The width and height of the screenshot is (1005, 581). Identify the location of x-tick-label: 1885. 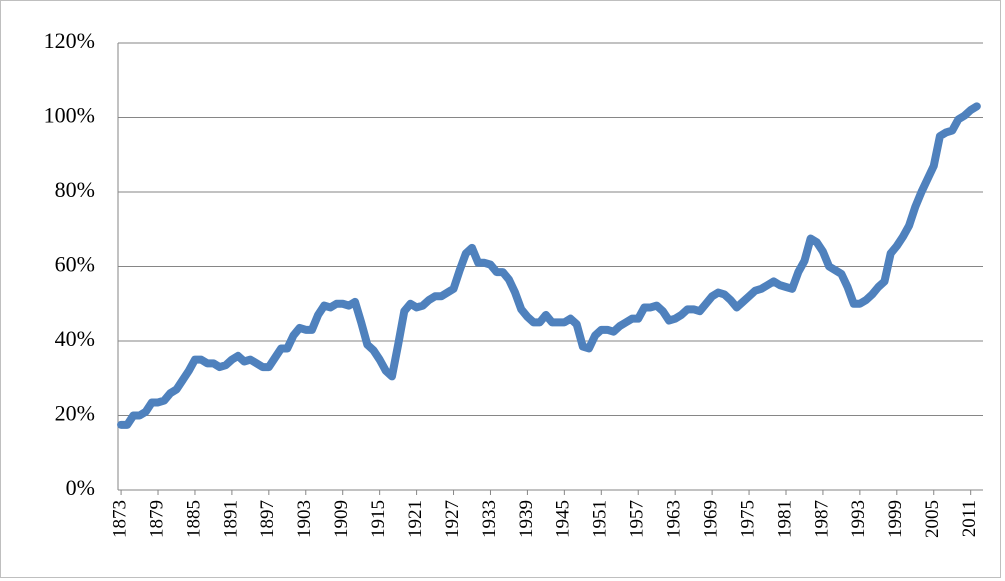
(193, 519).